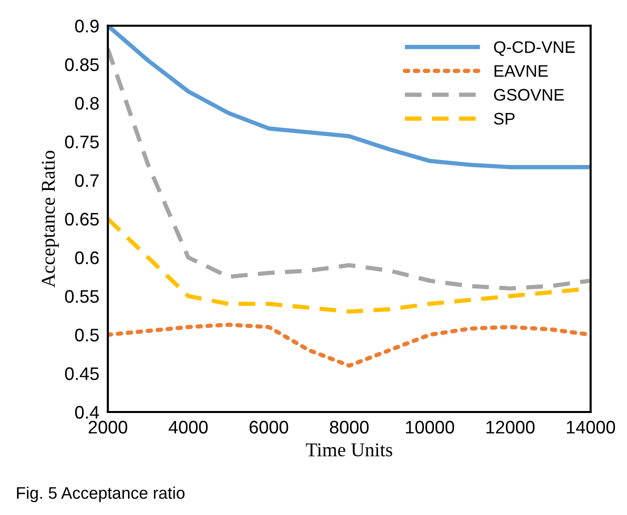  Describe the element at coordinates (349, 449) in the screenshot. I see `x-axis-title: Time Units` at that location.